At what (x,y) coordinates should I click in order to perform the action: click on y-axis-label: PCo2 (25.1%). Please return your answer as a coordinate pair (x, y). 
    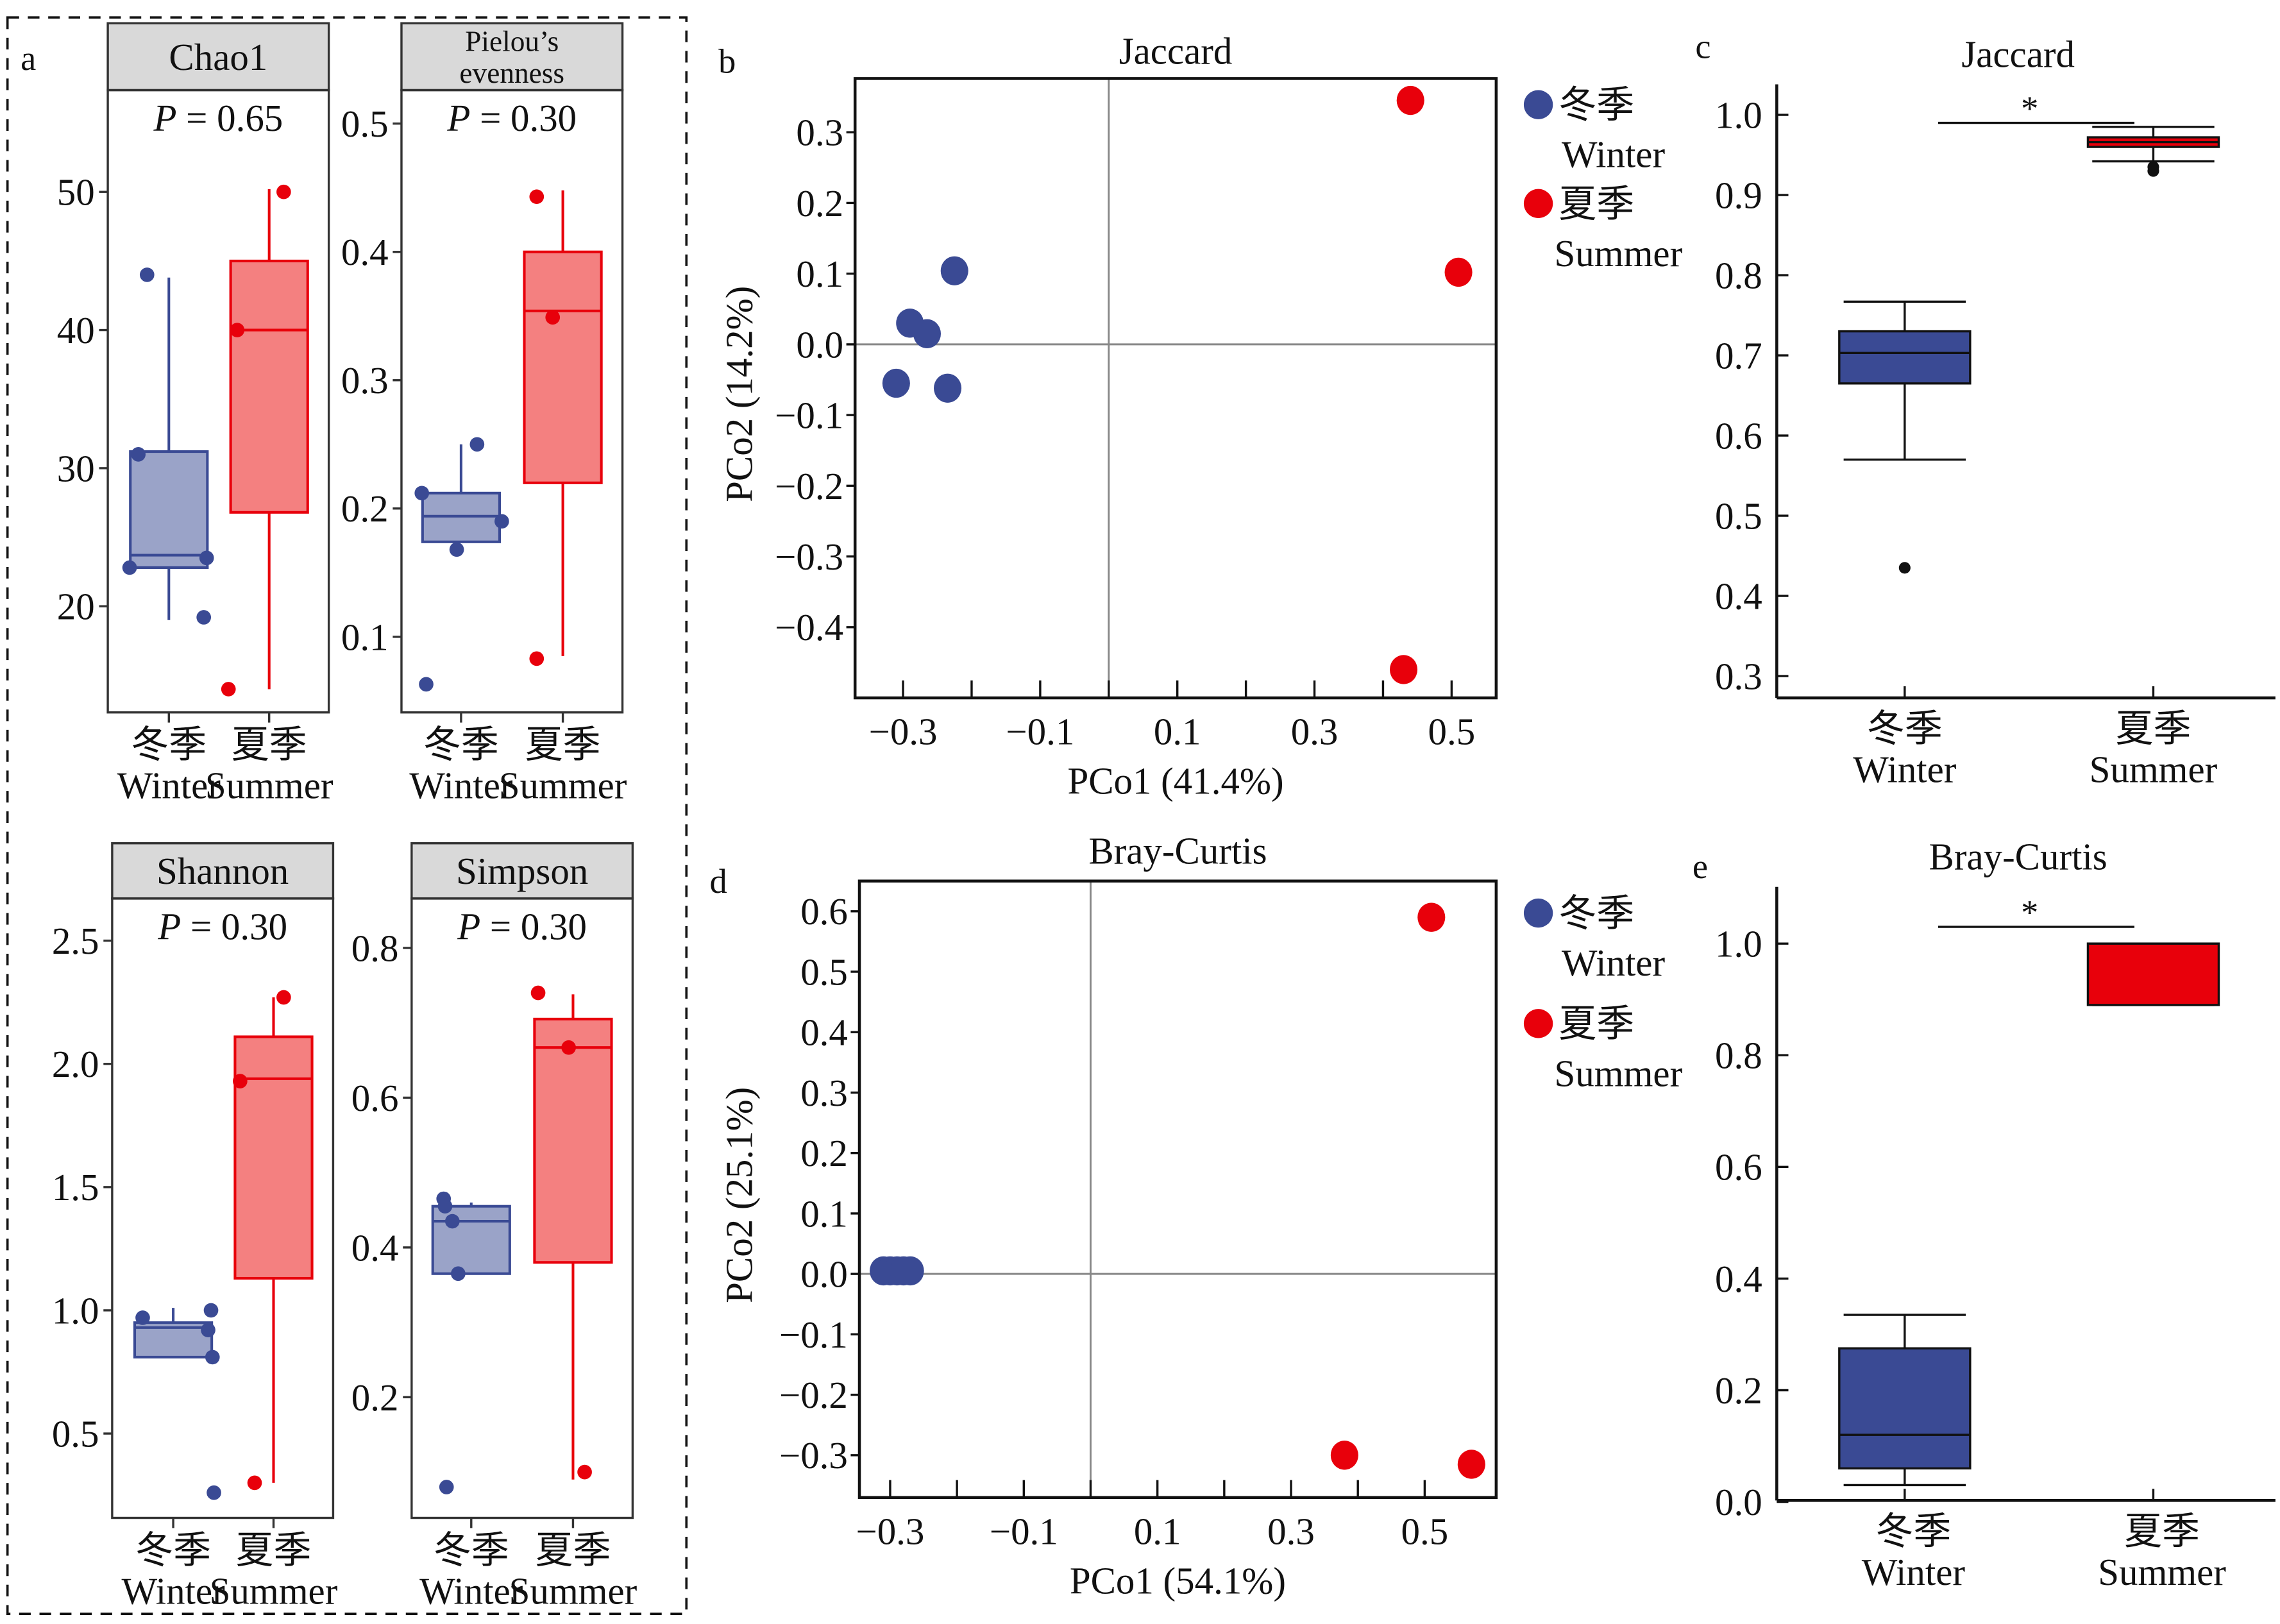
    Looking at the image, I should click on (739, 1195).